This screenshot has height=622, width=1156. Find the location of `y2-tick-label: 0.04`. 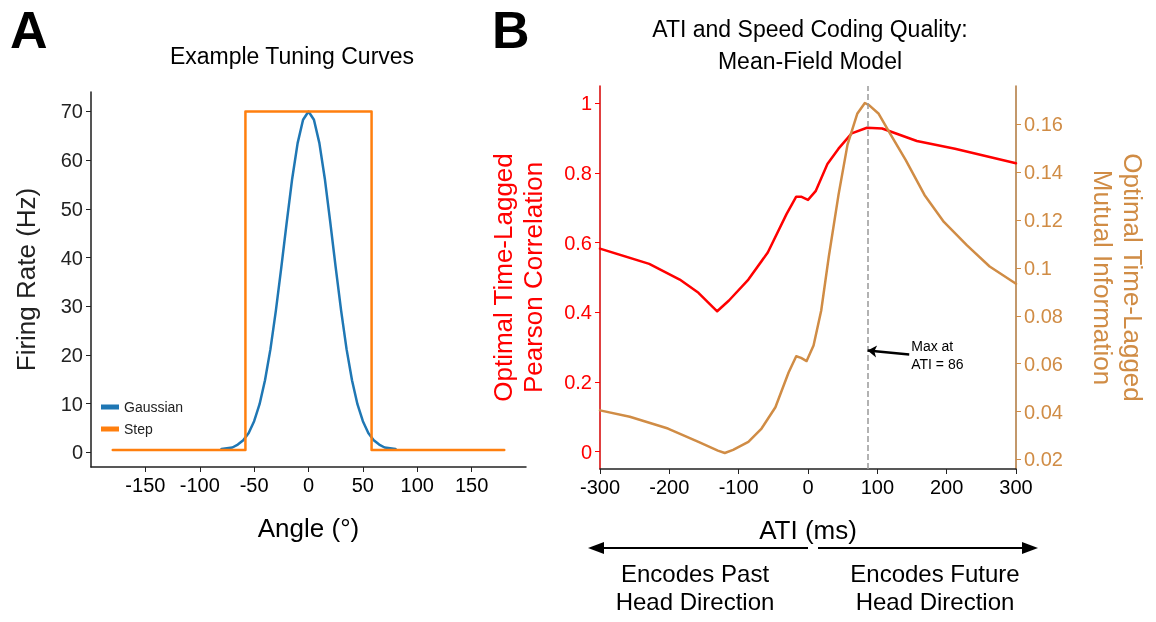

y2-tick-label: 0.04 is located at coordinates (1043, 411).